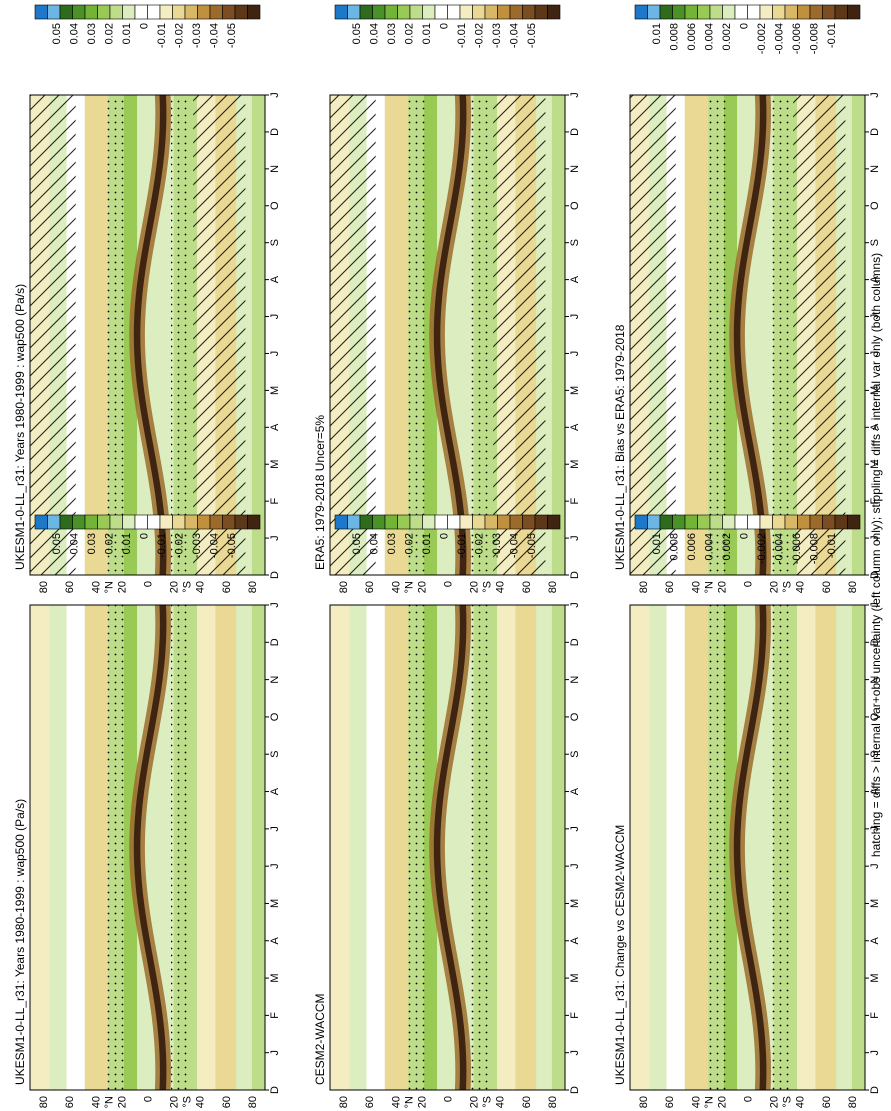 This screenshot has width=891, height=1111. I want to click on colorbar-label: 0.01, so click(657, 33).